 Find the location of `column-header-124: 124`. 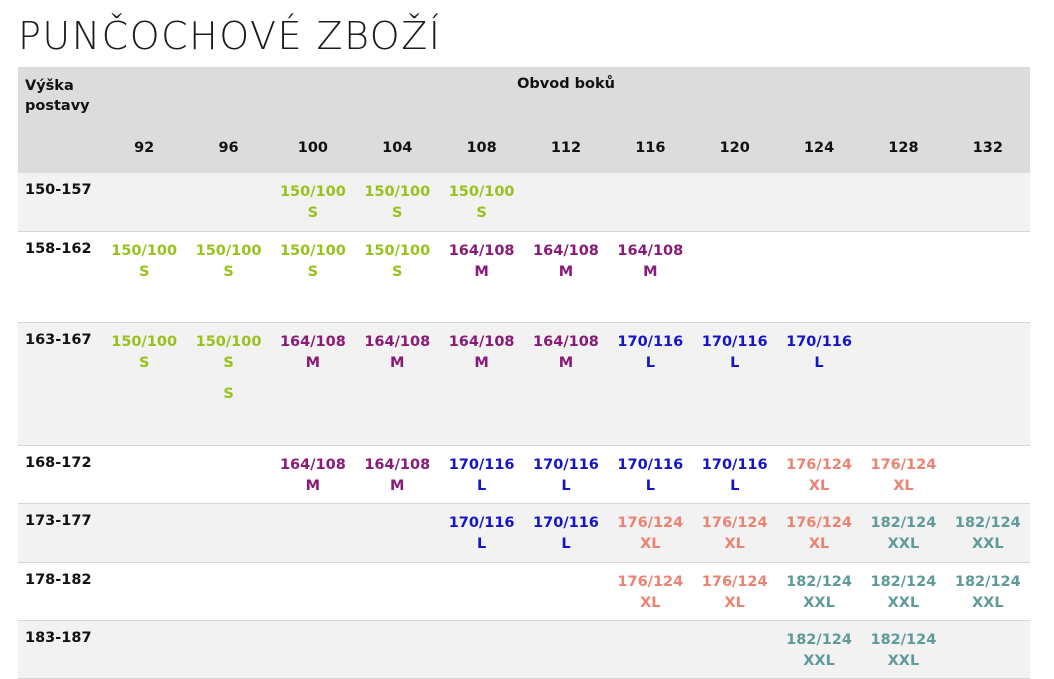

column-header-124: 124 is located at coordinates (819, 147).